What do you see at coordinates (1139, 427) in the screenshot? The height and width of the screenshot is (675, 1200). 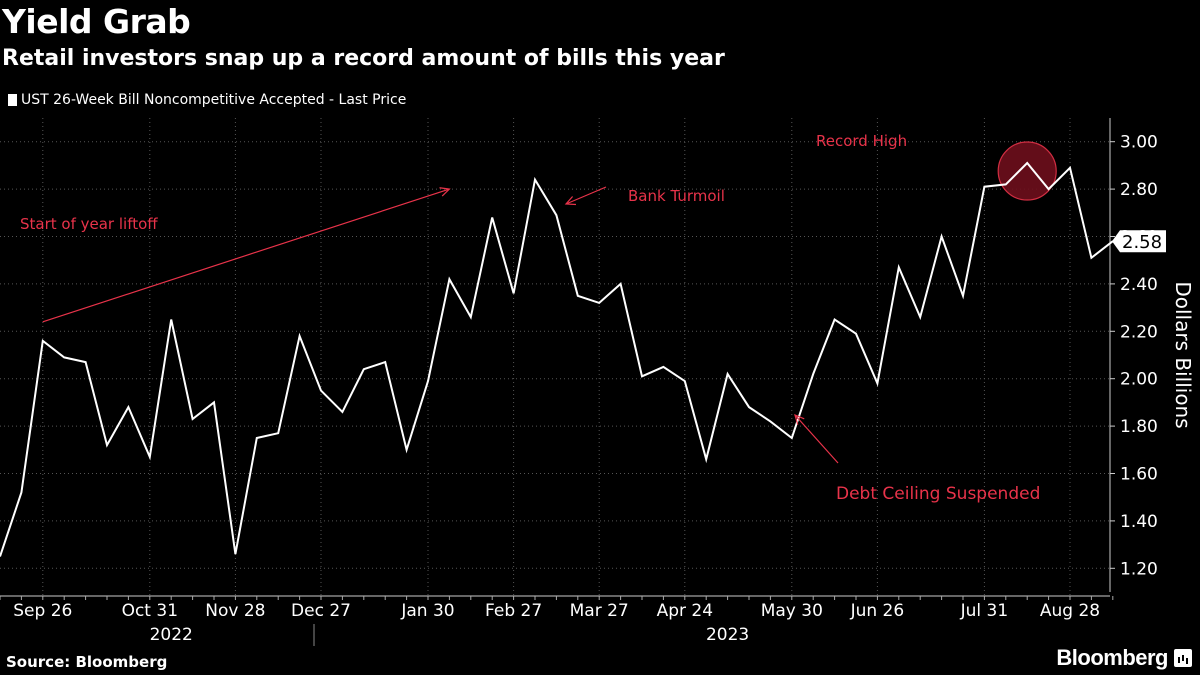 I see `y-tick-label: 1.80` at bounding box center [1139, 427].